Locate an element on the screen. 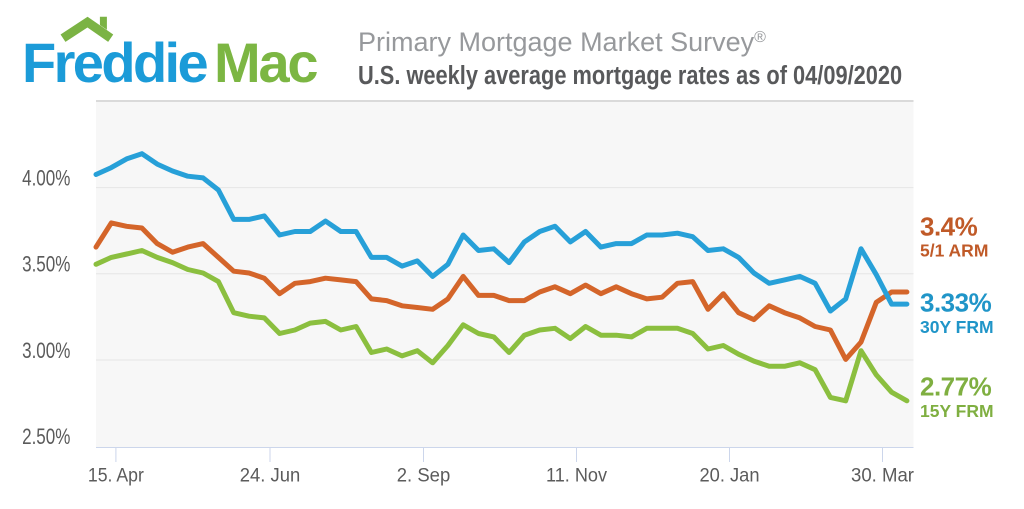 The height and width of the screenshot is (509, 1024). svg-text: 15Y FRM is located at coordinates (957, 411).